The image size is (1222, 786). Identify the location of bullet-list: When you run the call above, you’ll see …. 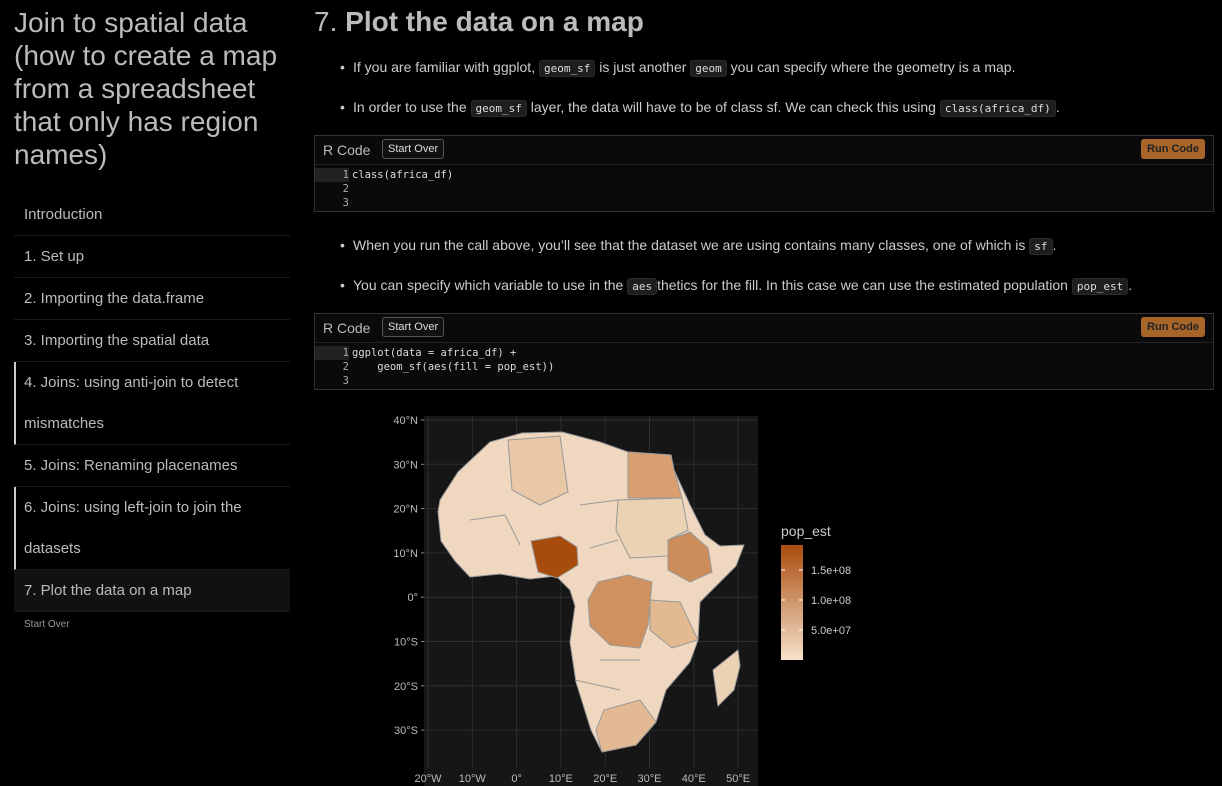
(780, 274).